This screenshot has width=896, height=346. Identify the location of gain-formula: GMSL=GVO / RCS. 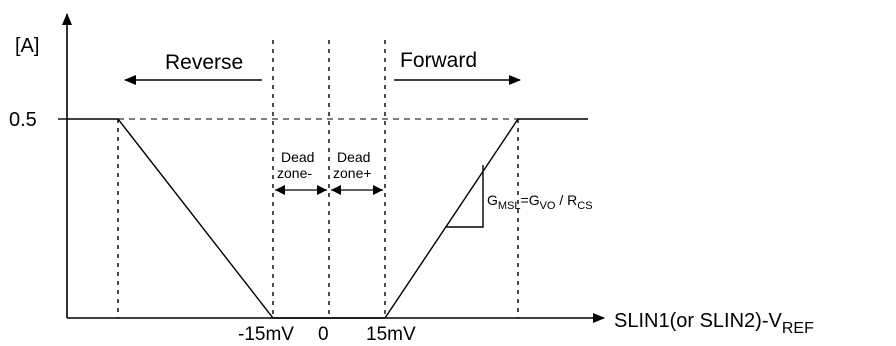
(540, 202).